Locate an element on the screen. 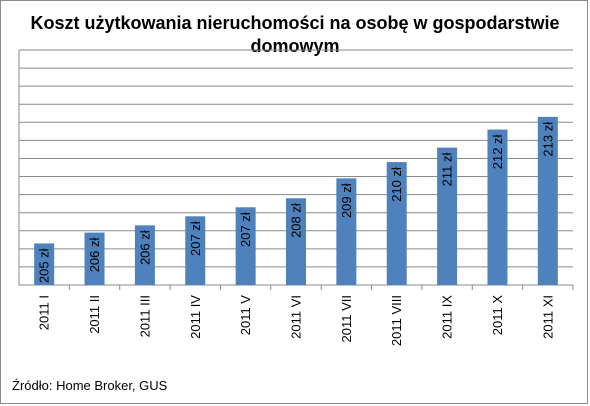 This screenshot has width=590, height=406. x-tick-label: 2011 X is located at coordinates (497, 315).